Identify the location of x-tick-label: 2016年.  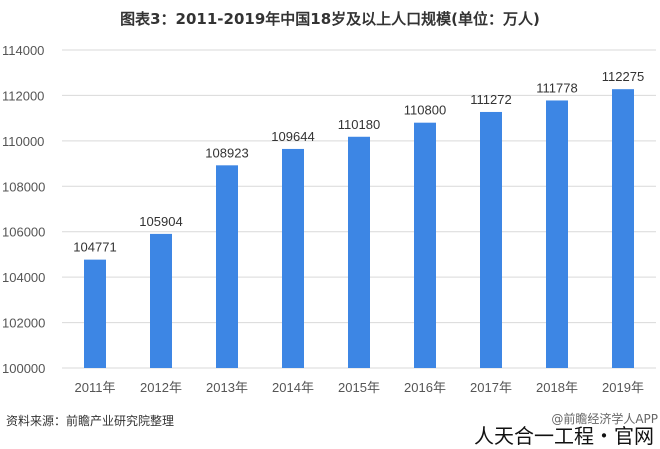
(425, 387).